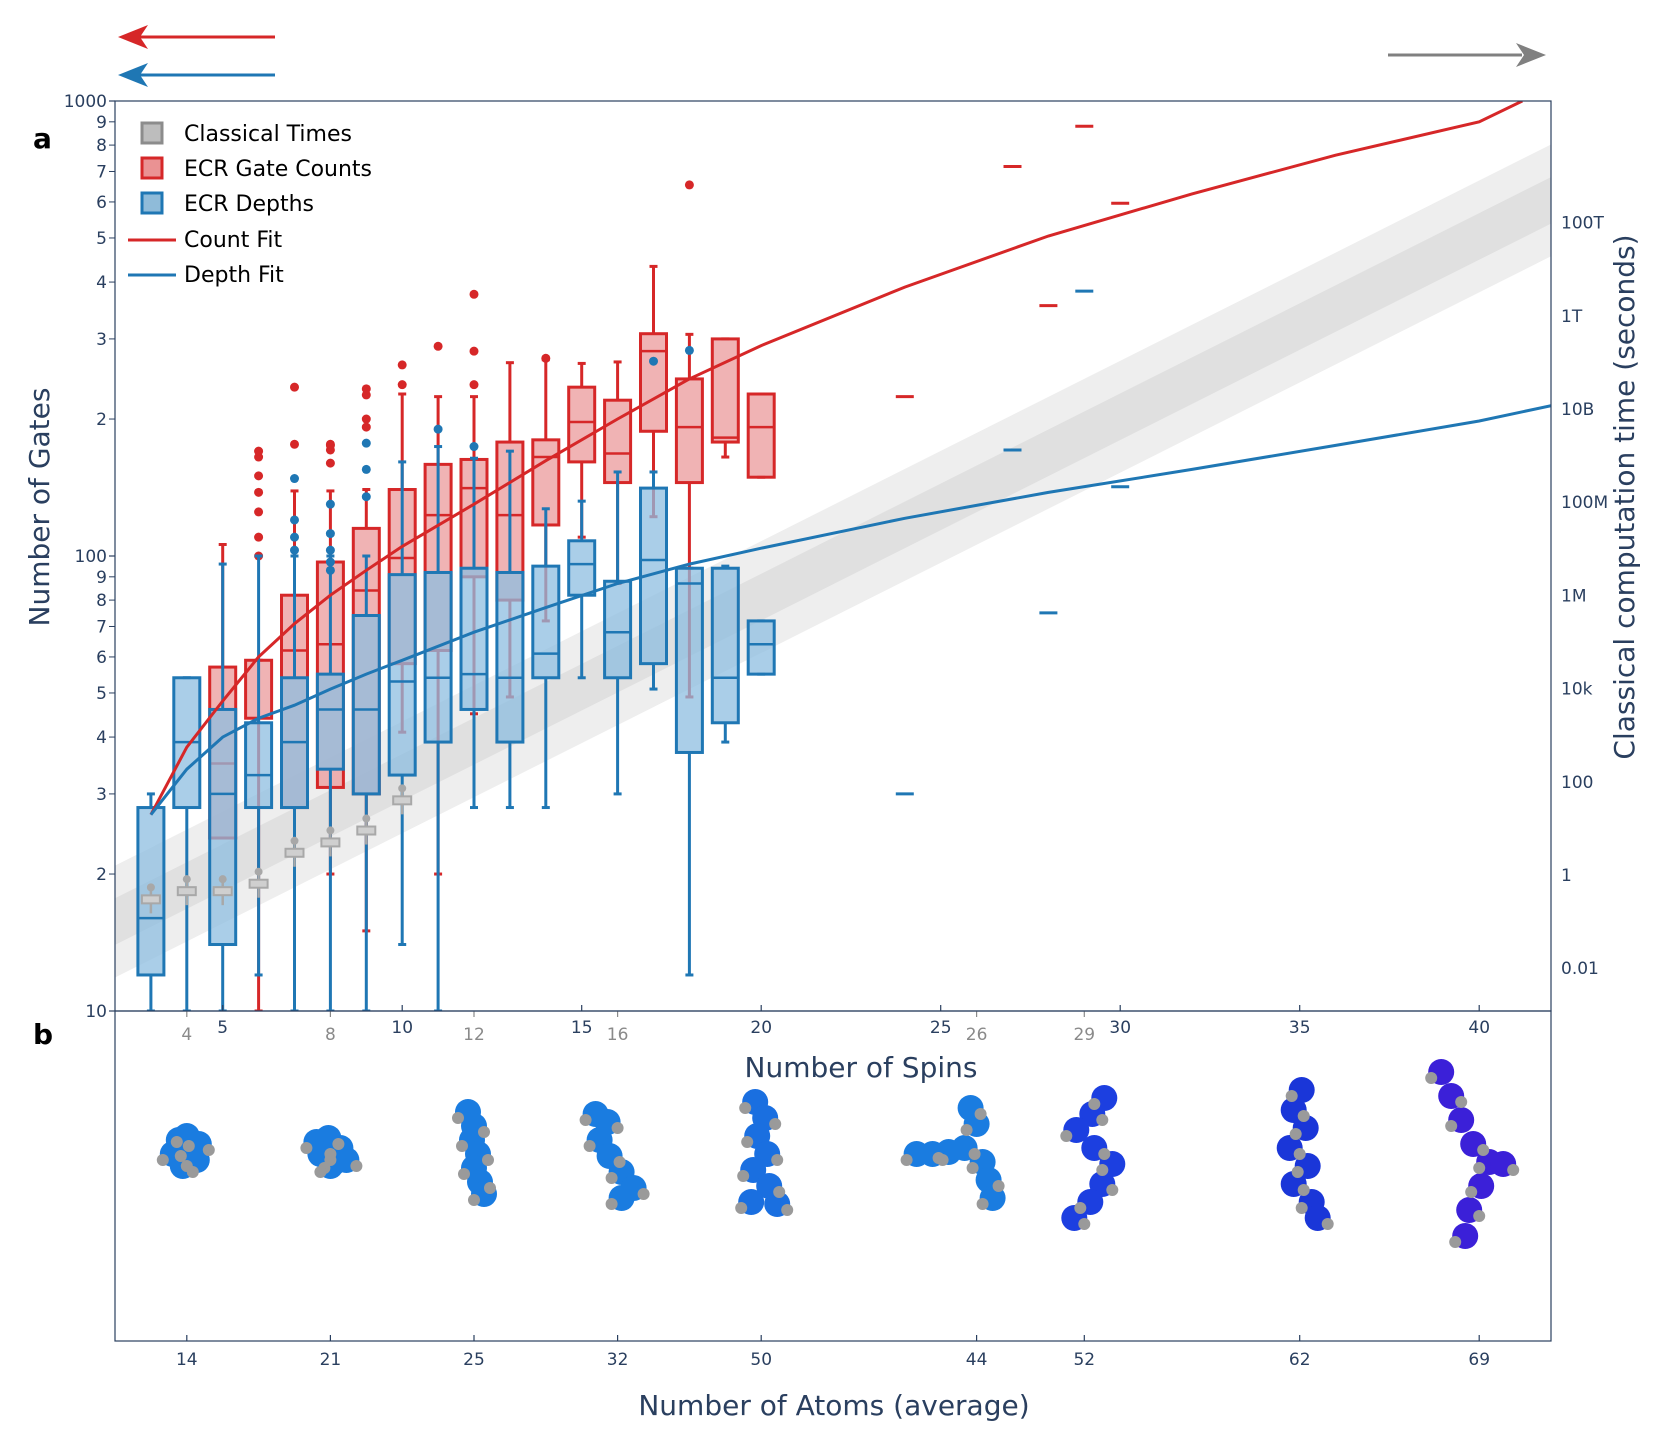 The width and height of the screenshot is (1661, 1442). I want to click on depth-box-x10, so click(402, 703).